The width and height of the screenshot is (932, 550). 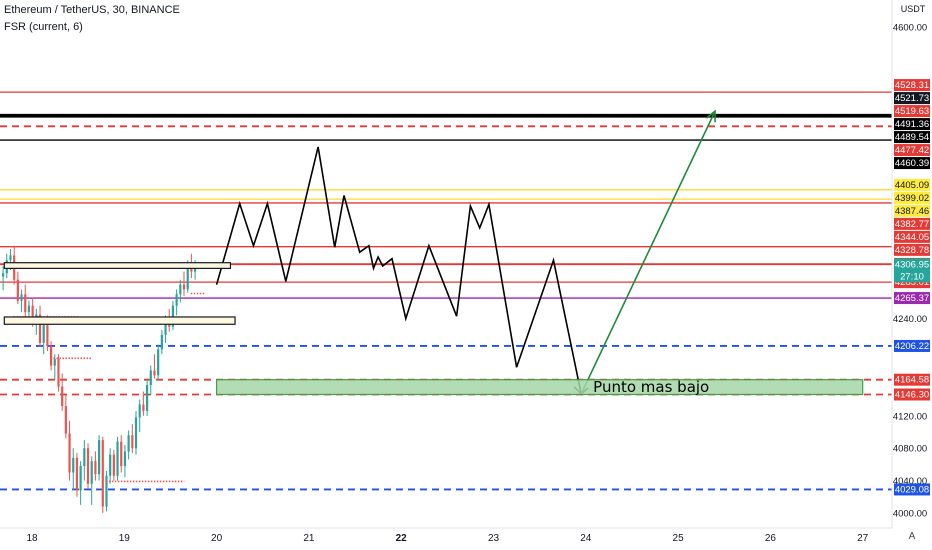 I want to click on time-tick-label: 18, so click(x=32, y=538).